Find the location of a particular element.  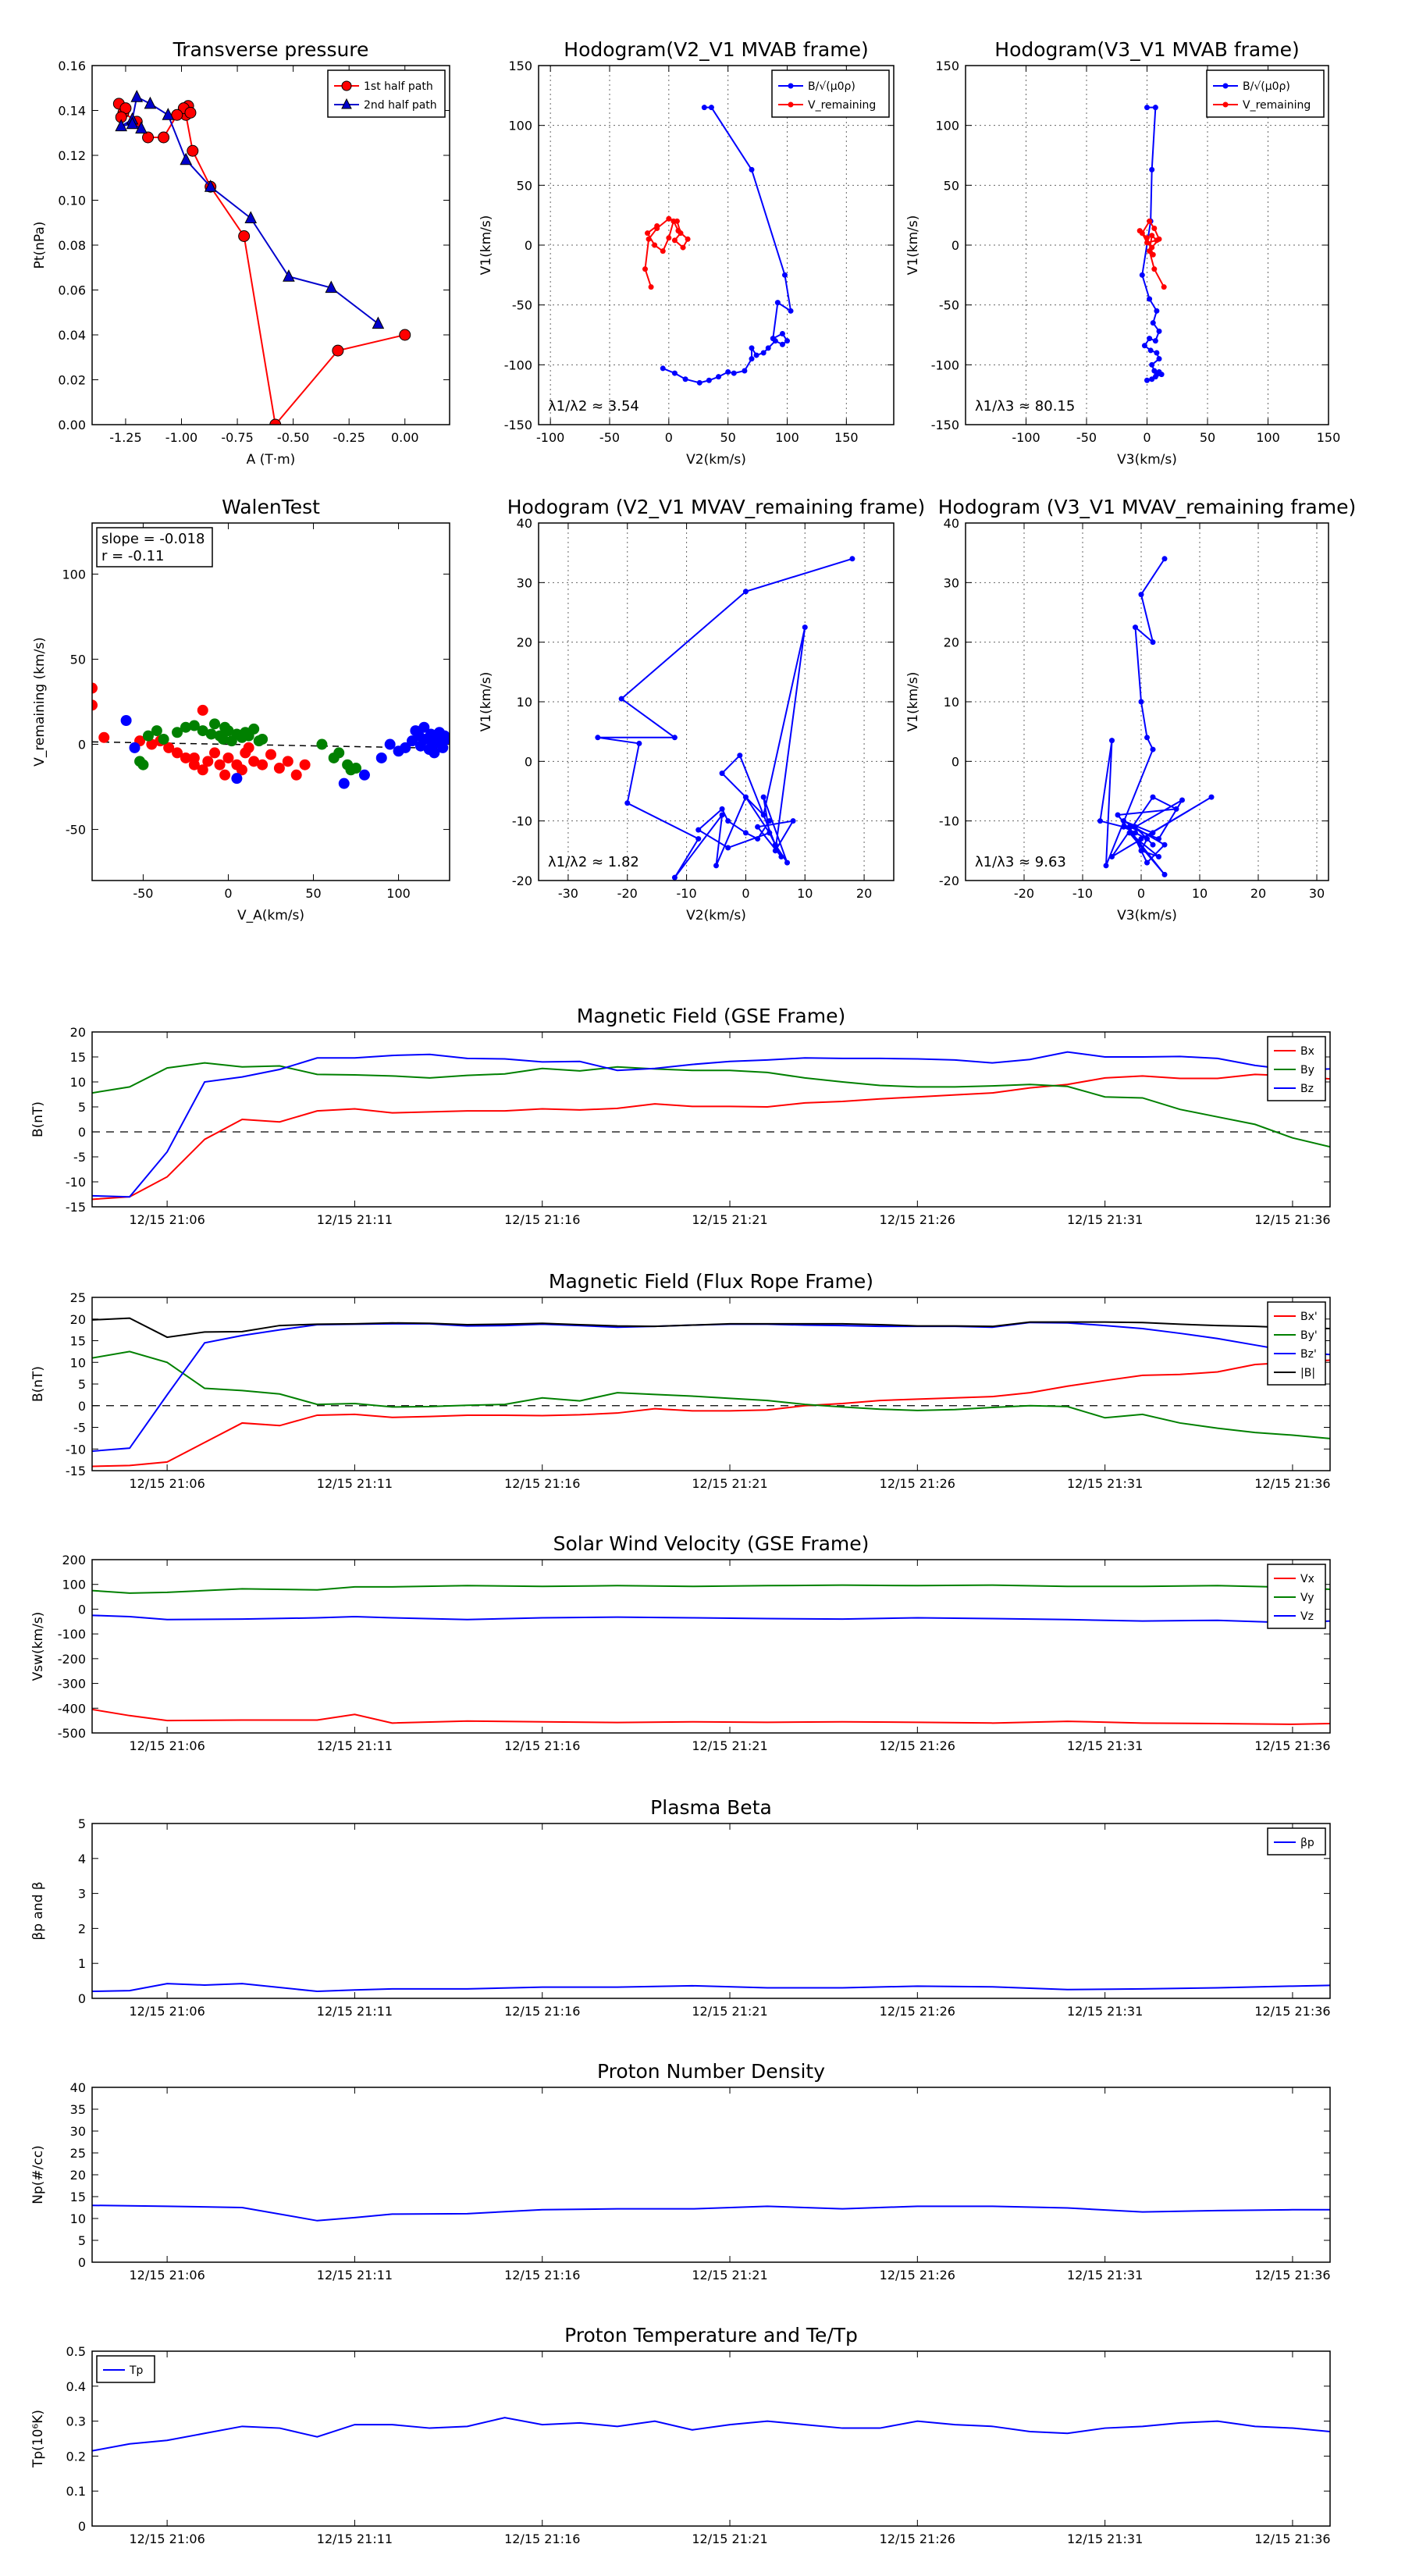

y-tick-label: 2 is located at coordinates (82, 1928).